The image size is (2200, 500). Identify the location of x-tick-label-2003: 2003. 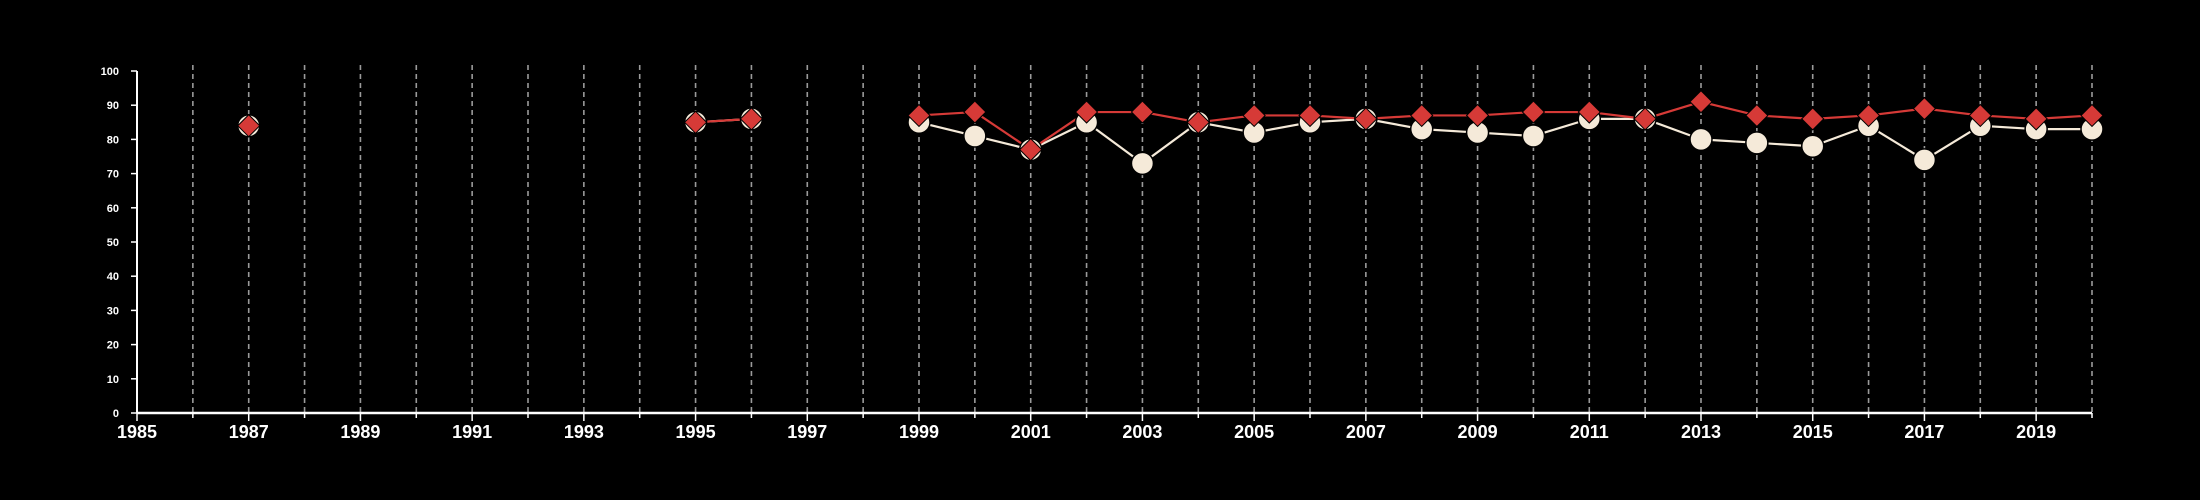
(1142, 432).